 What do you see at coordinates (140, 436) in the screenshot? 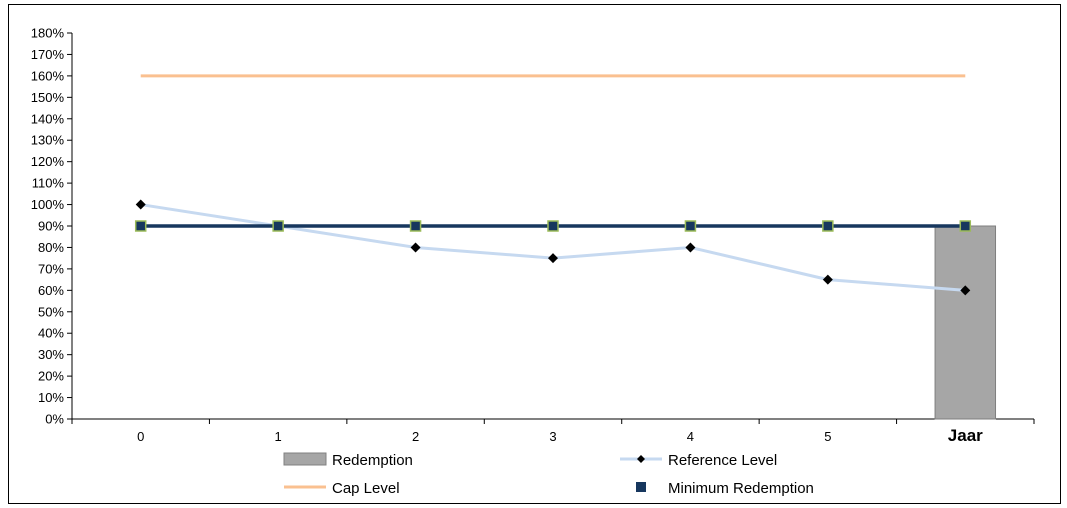
I see `x-tick-label: 0` at bounding box center [140, 436].